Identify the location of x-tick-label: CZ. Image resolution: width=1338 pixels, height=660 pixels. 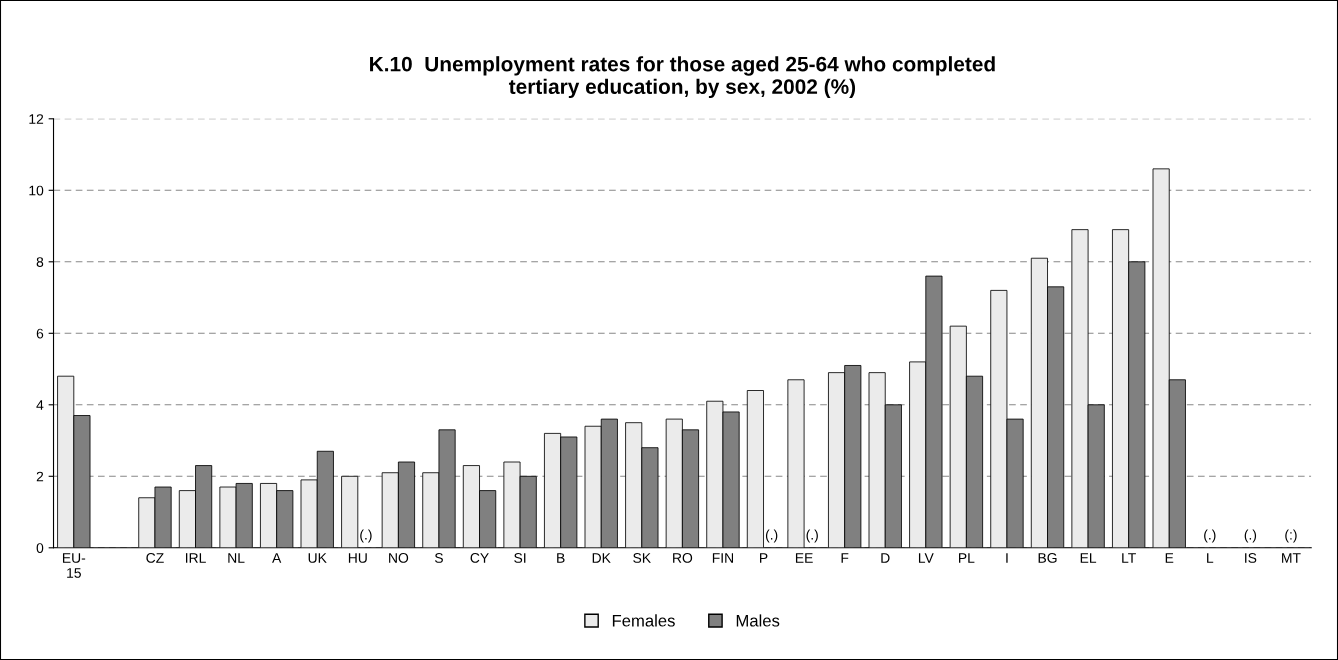
(155, 558).